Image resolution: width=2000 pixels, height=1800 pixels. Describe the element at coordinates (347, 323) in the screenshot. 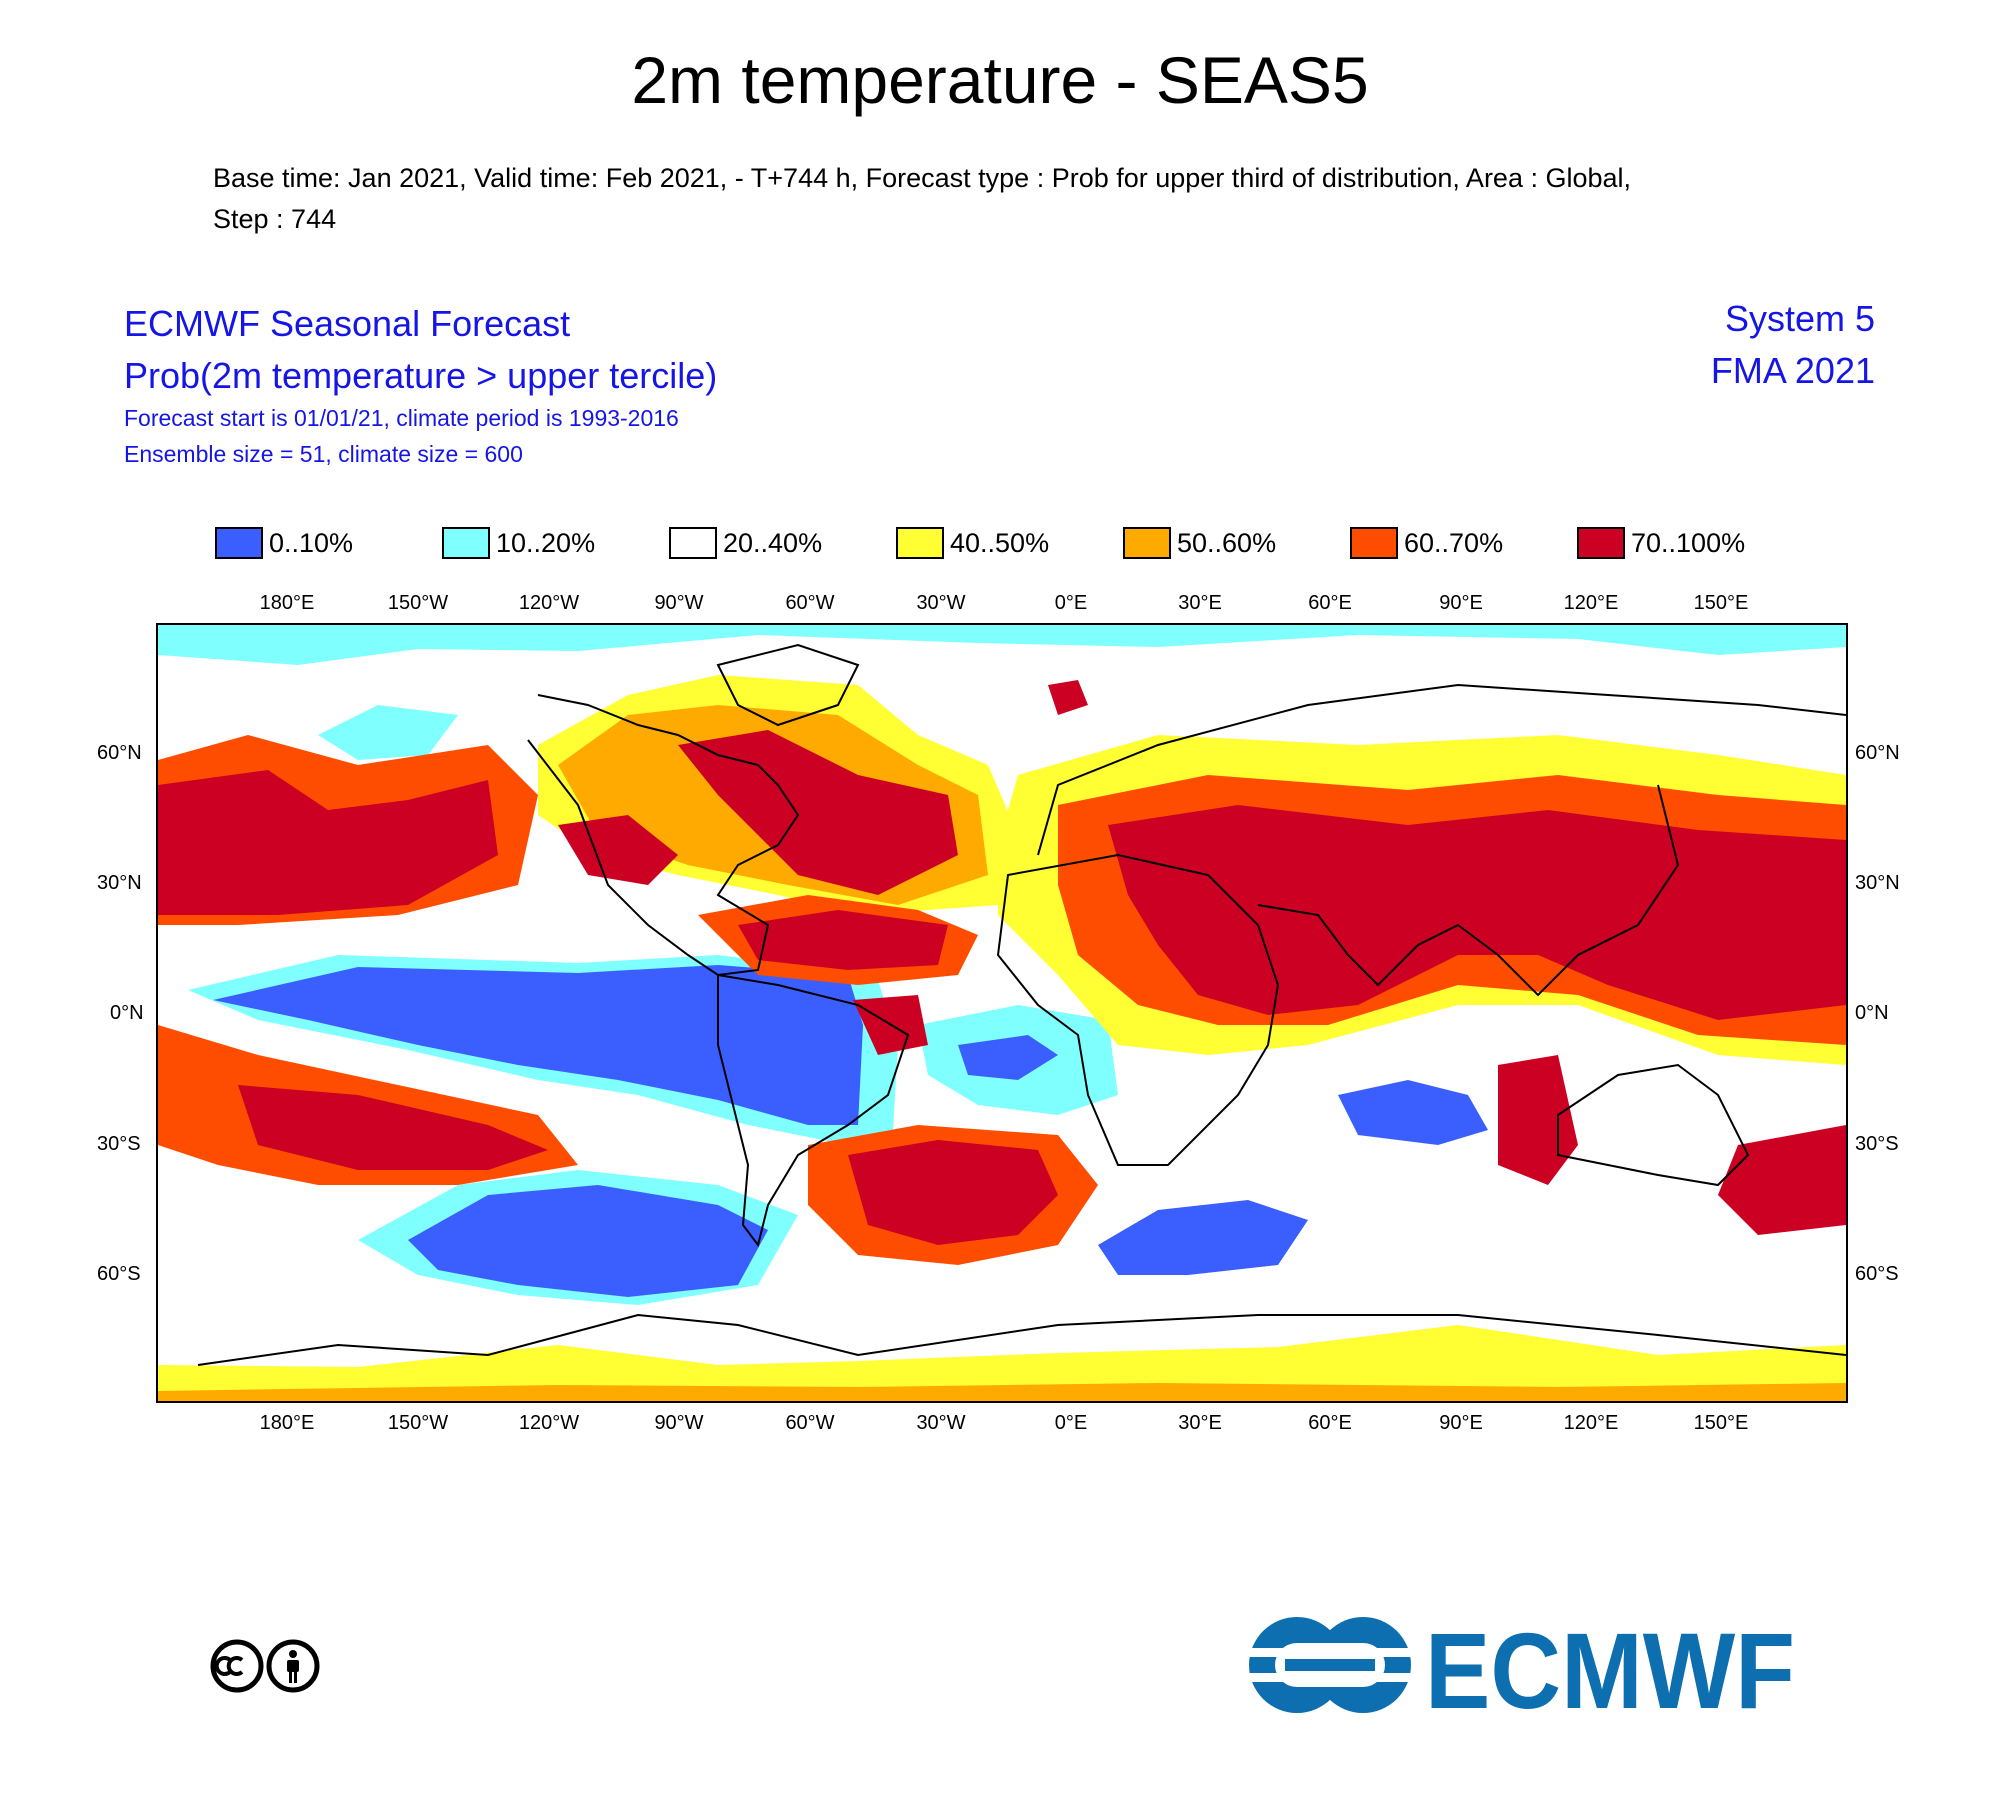

I see `product-name: ECMWF Seasonal Forecast` at that location.